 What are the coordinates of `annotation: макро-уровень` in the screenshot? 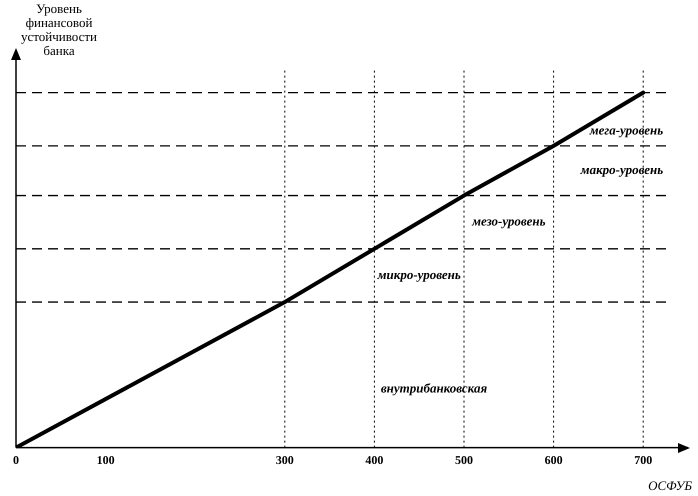 It's located at (622, 170).